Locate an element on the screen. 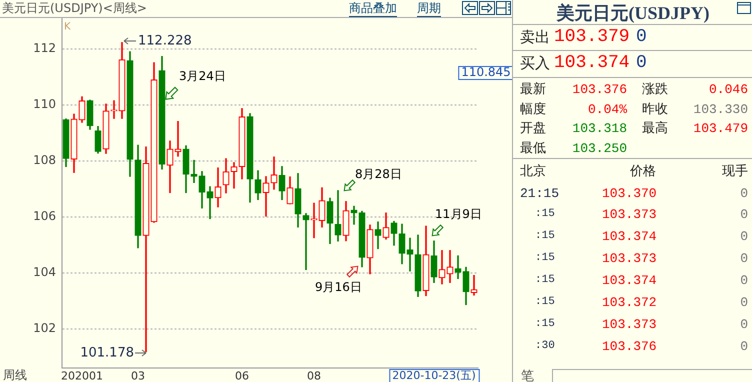 The width and height of the screenshot is (752, 382). text: 0.046 is located at coordinates (728, 89).